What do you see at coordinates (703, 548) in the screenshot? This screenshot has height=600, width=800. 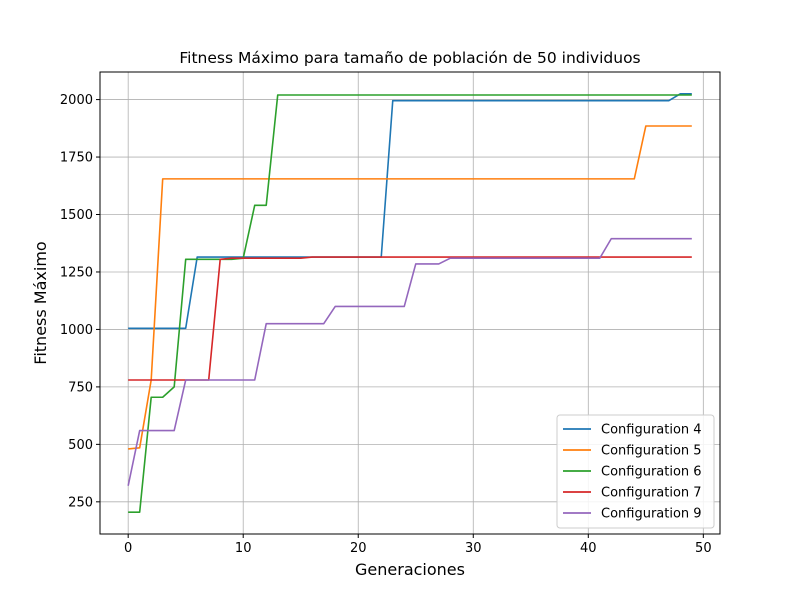 I see `x-tick-label: 50` at bounding box center [703, 548].